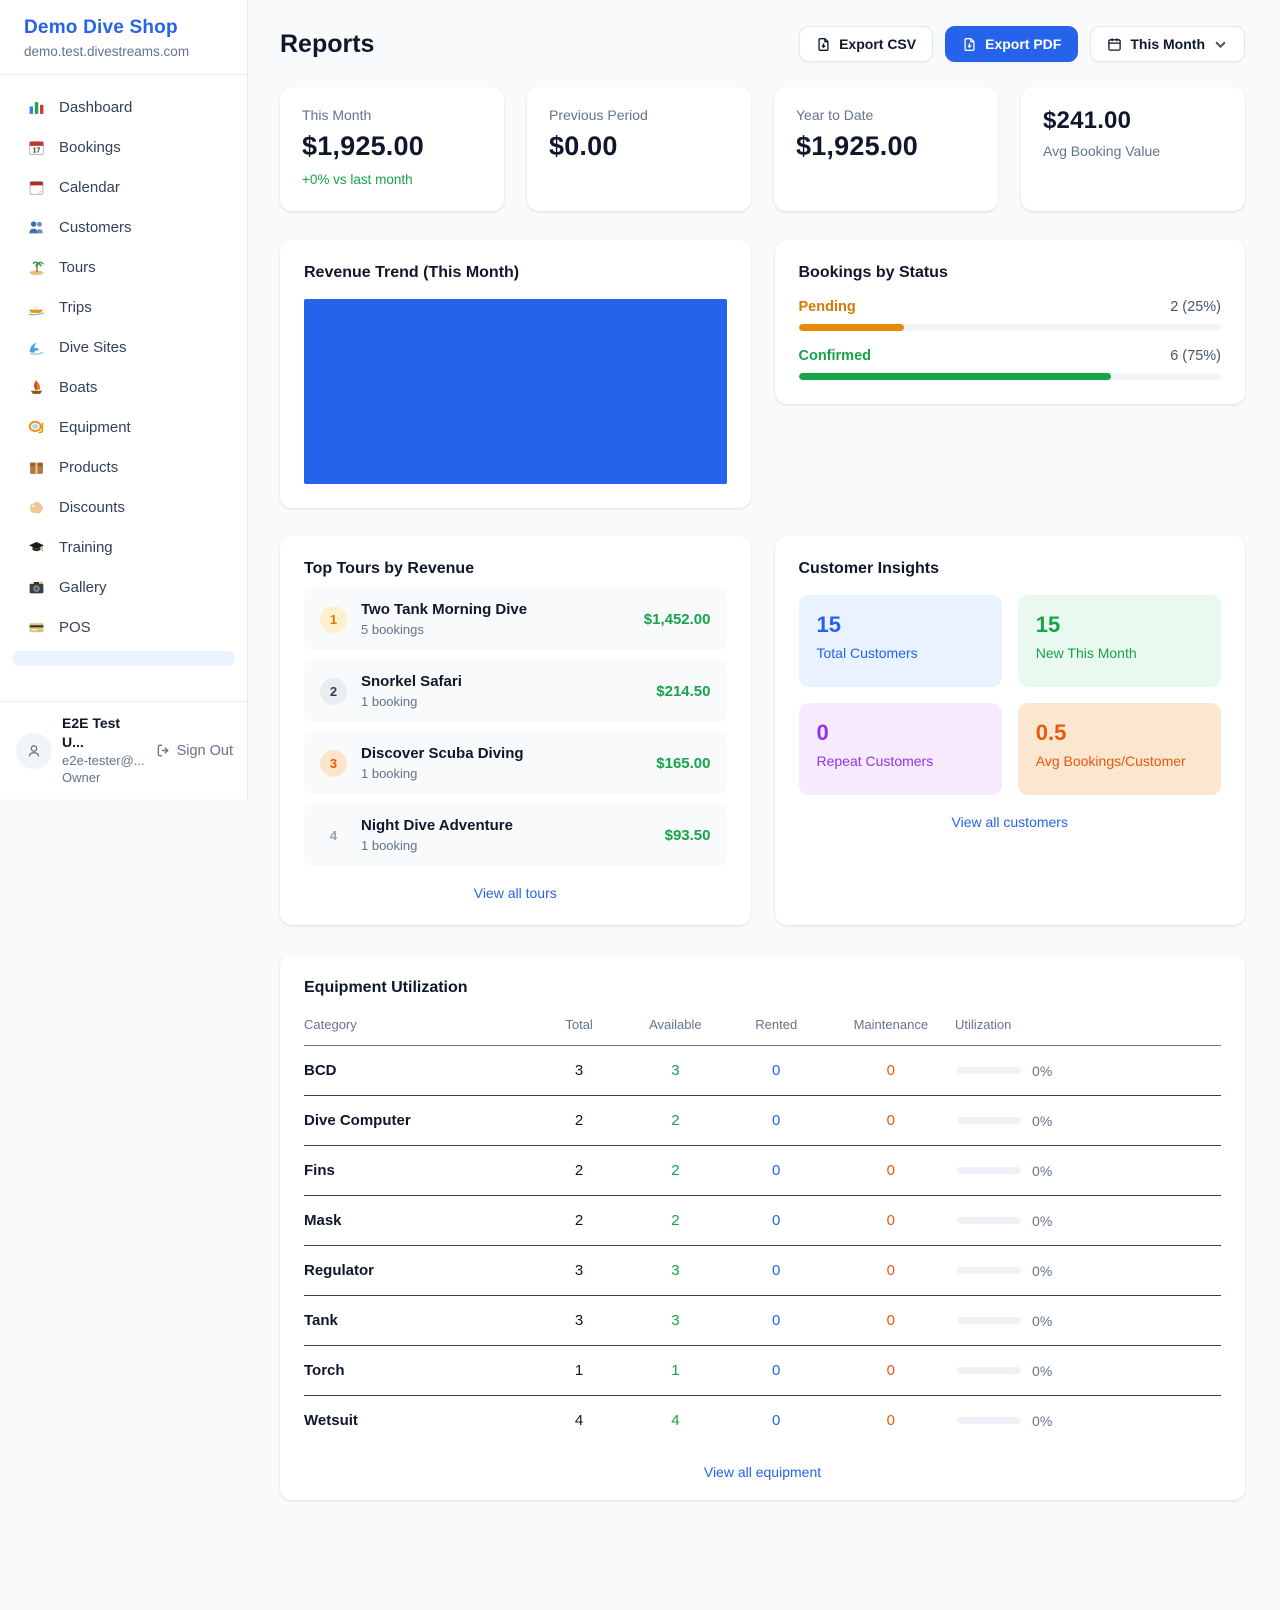 Image resolution: width=1280 pixels, height=1610 pixels. I want to click on table-row: Torch 1 1 0 0 0%, so click(762, 1370).